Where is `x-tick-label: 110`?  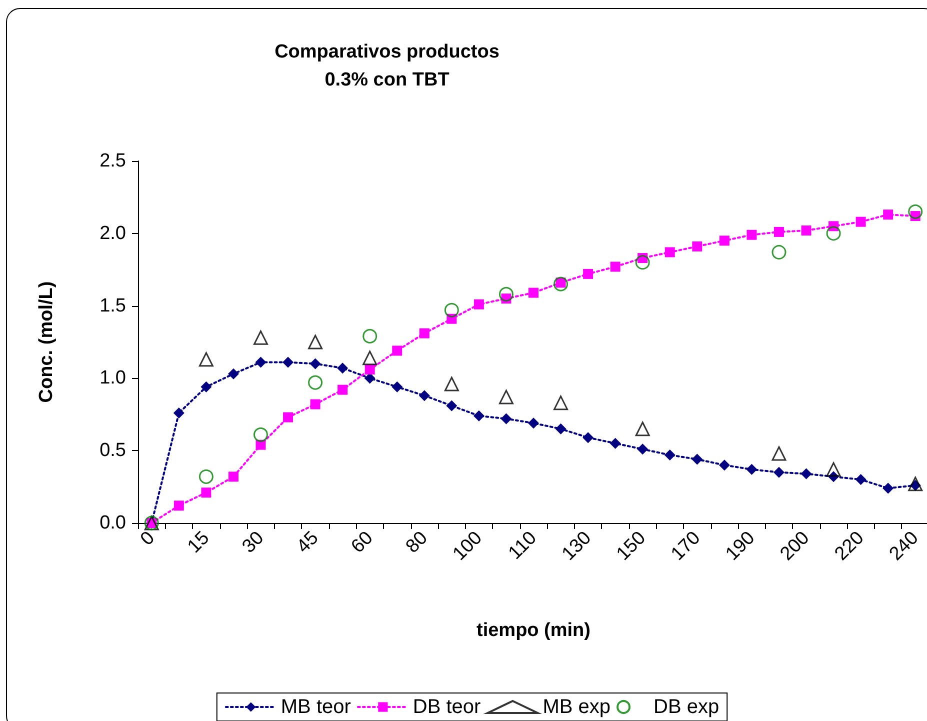 x-tick-label: 110 is located at coordinates (522, 546).